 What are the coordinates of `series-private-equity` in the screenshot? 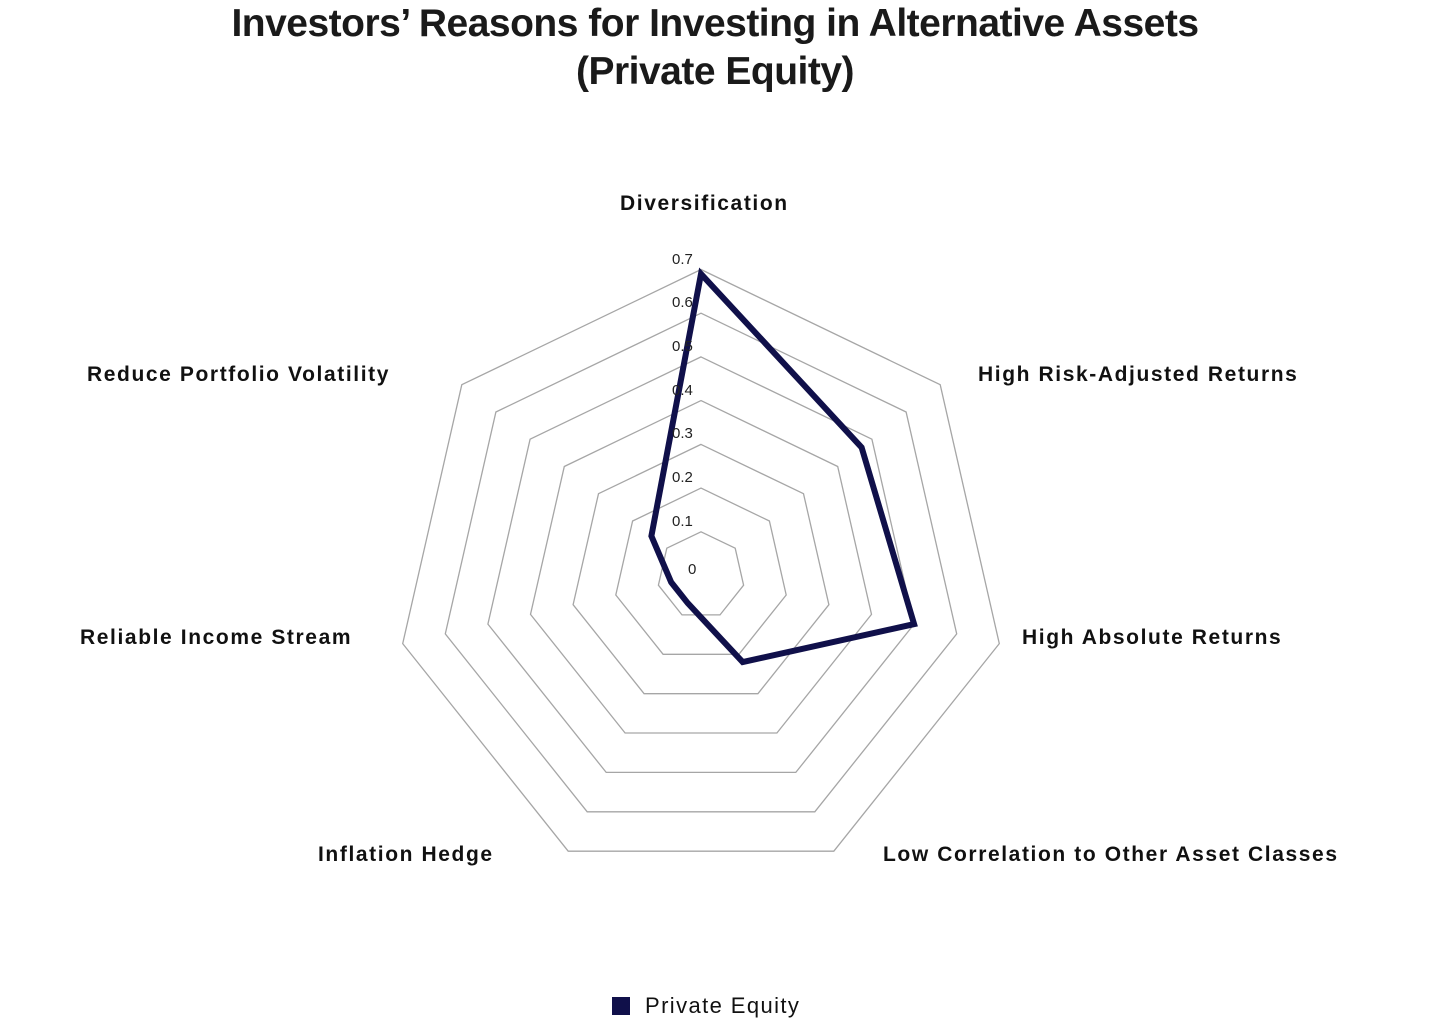 It's located at (783, 466).